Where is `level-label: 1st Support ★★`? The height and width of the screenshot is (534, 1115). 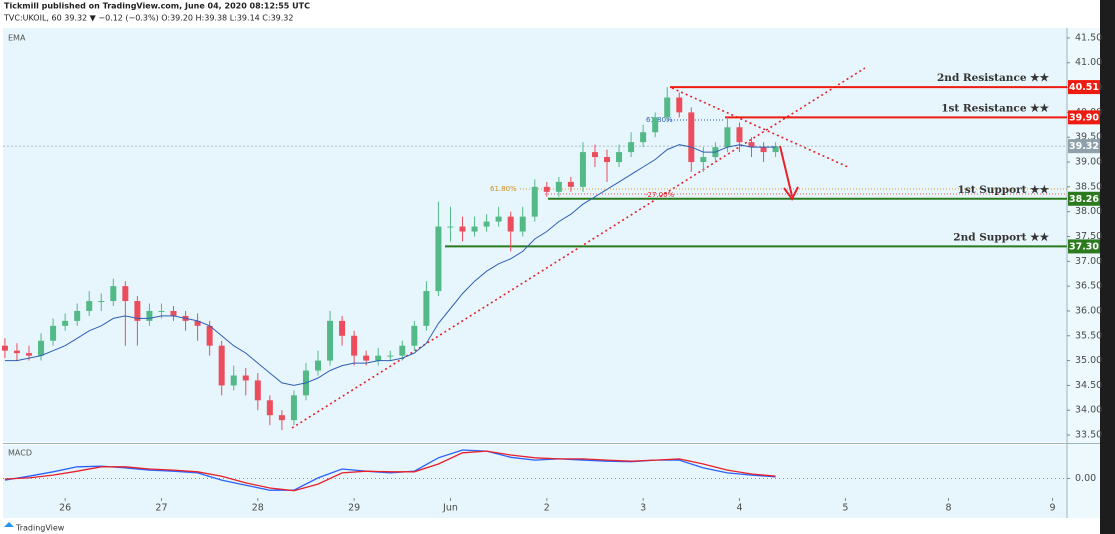
level-label: 1st Support ★★ is located at coordinates (1004, 190).